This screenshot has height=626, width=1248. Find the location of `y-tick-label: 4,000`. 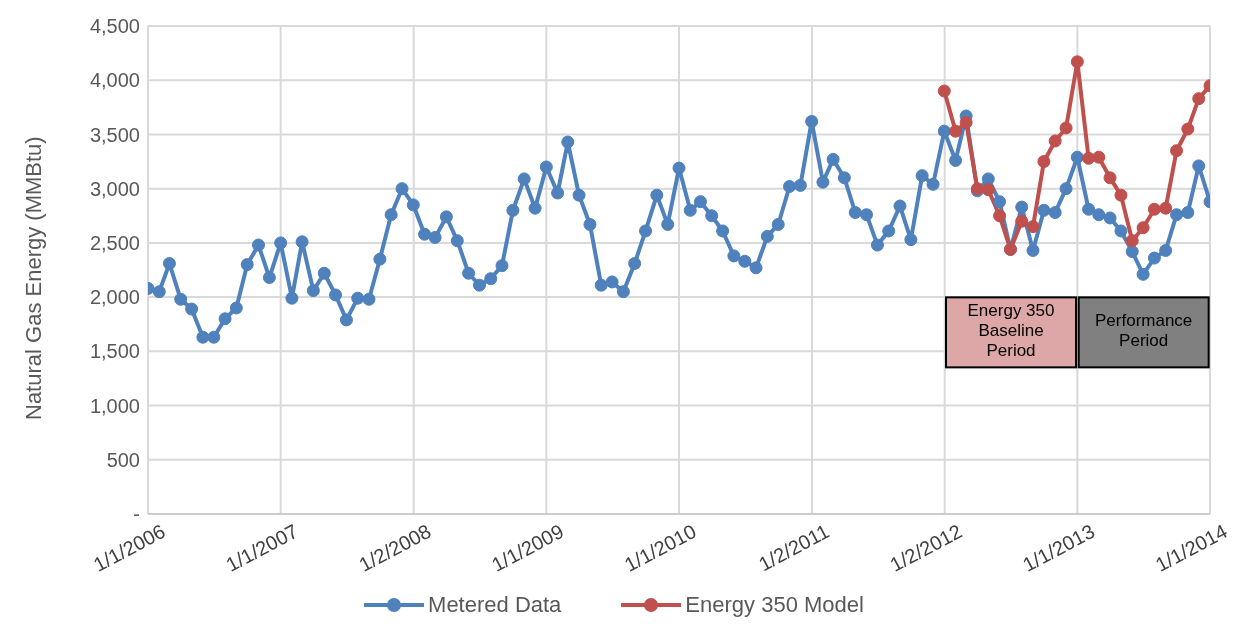

y-tick-label: 4,000 is located at coordinates (114, 80).